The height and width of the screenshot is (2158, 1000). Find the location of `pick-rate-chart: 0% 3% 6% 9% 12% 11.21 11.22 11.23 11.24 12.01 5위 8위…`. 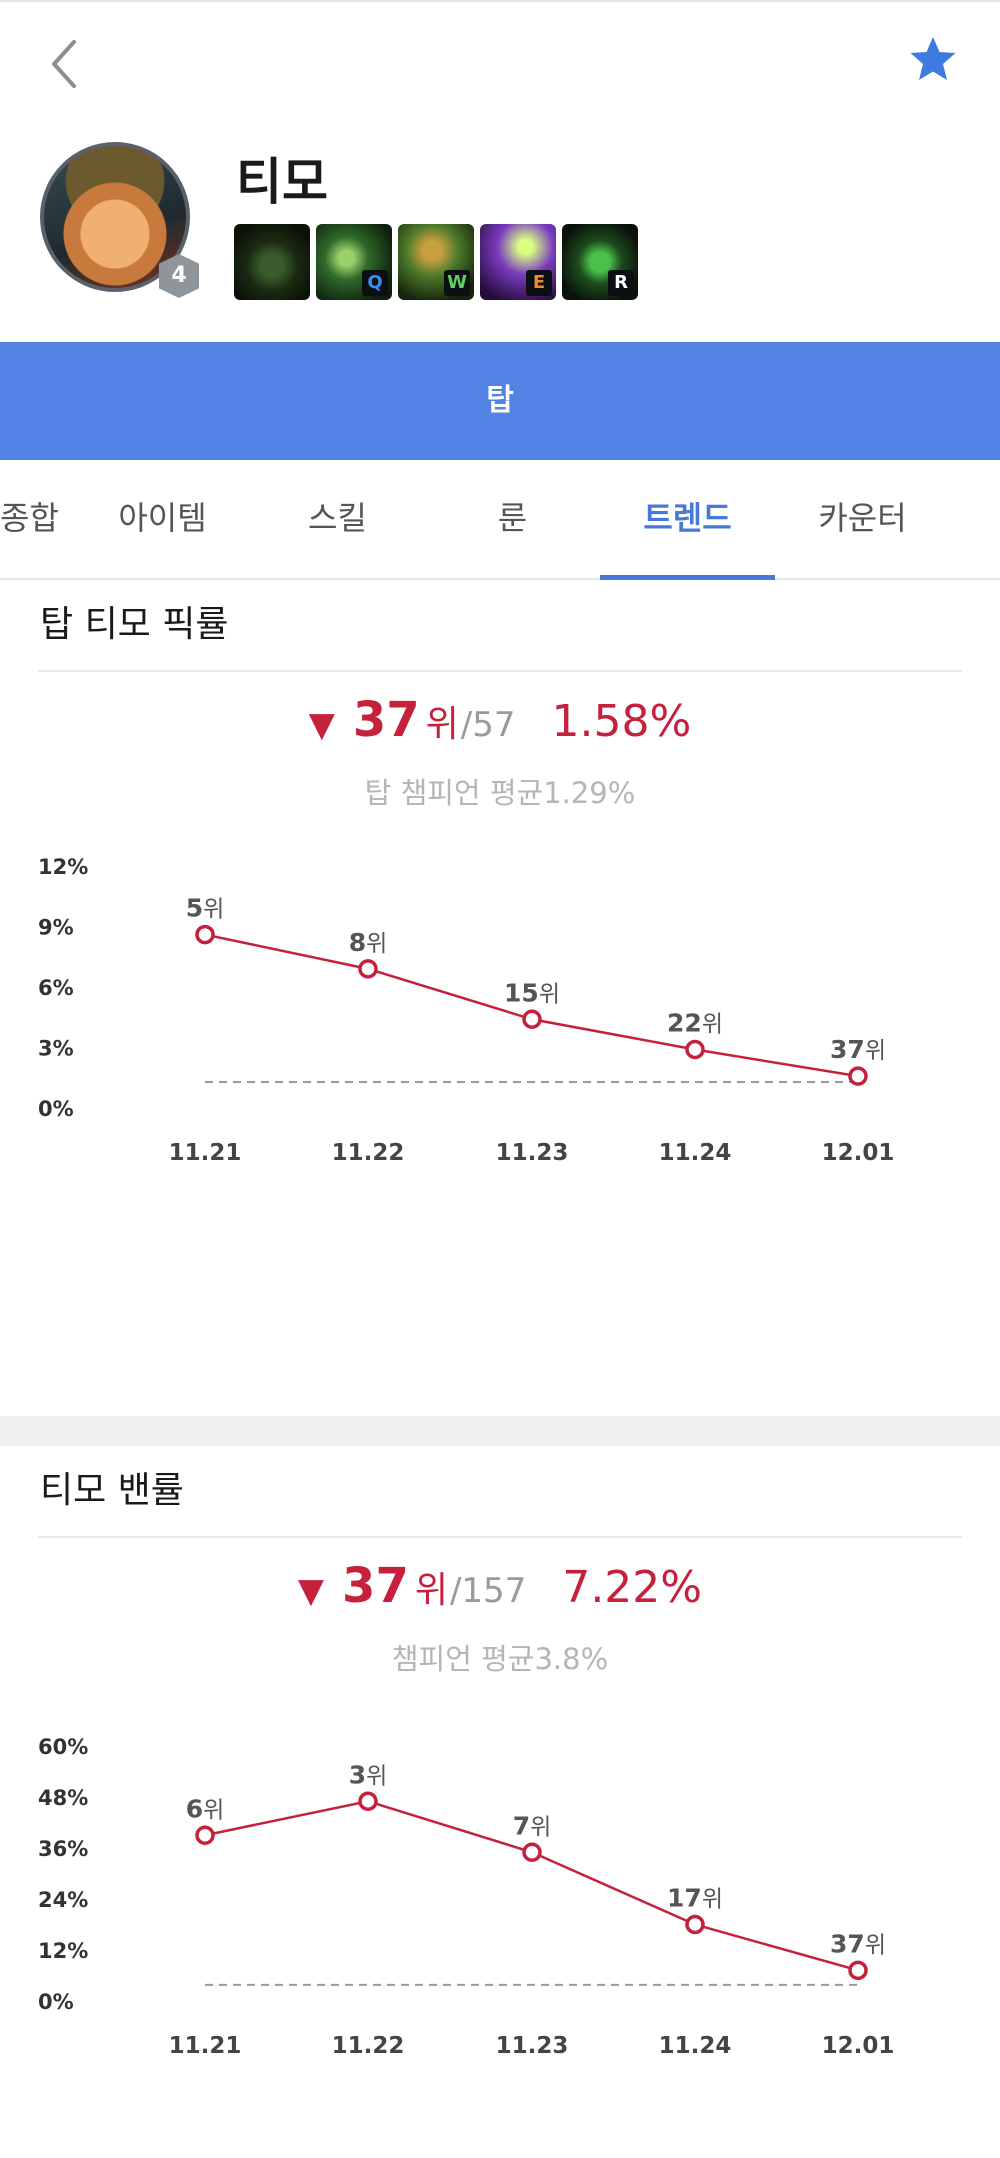

pick-rate-chart: 0% 3% 6% 9% 12% 11.21 11.22 11.23 11.24 12.01 5위 8위… is located at coordinates (466, 1010).